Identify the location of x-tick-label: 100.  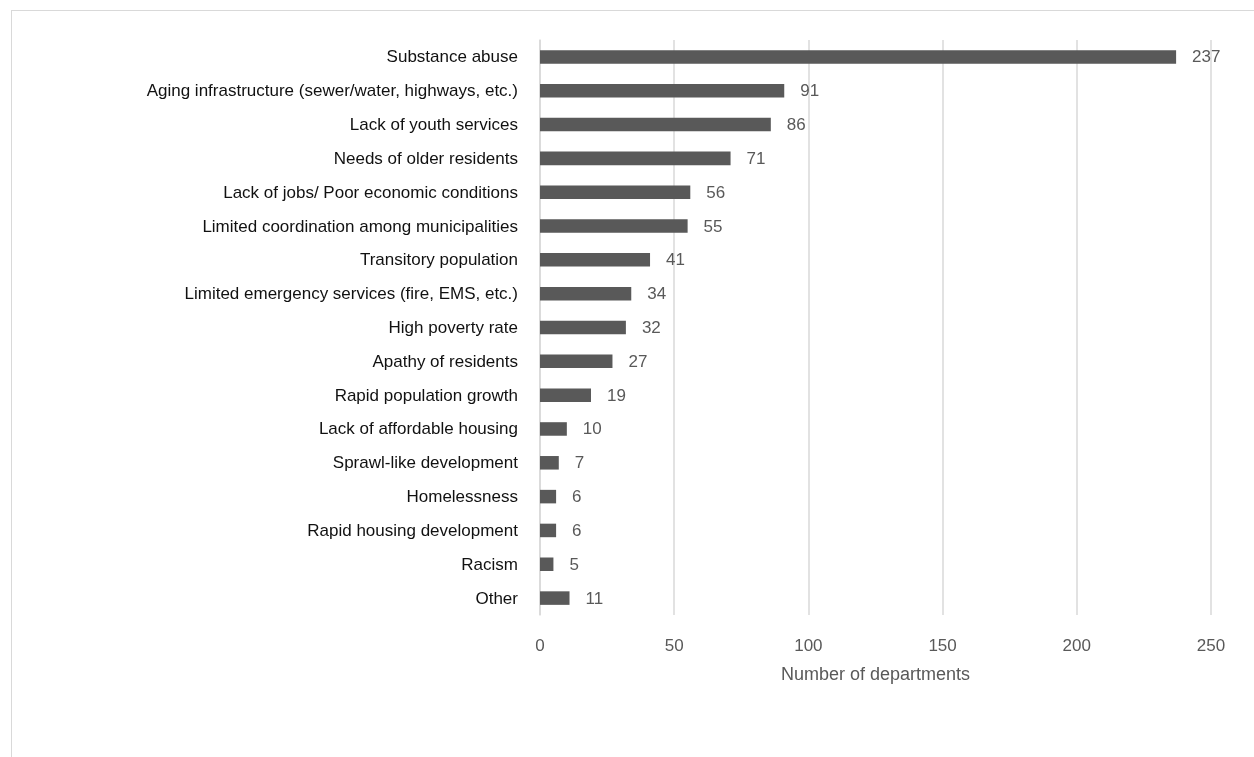
(808, 645).